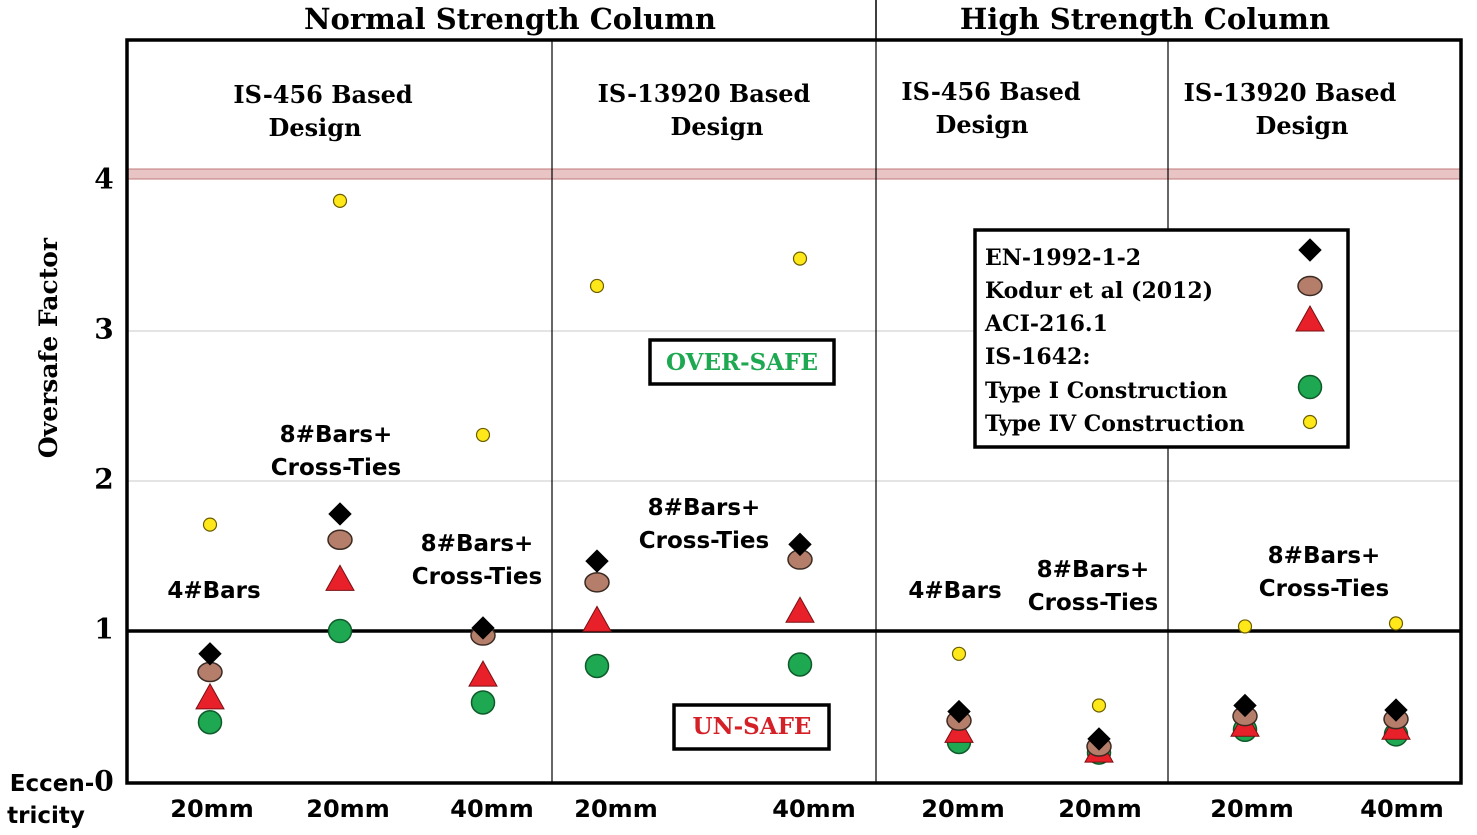  I want to click on legend-label: ACI-216.1, so click(1046, 324).